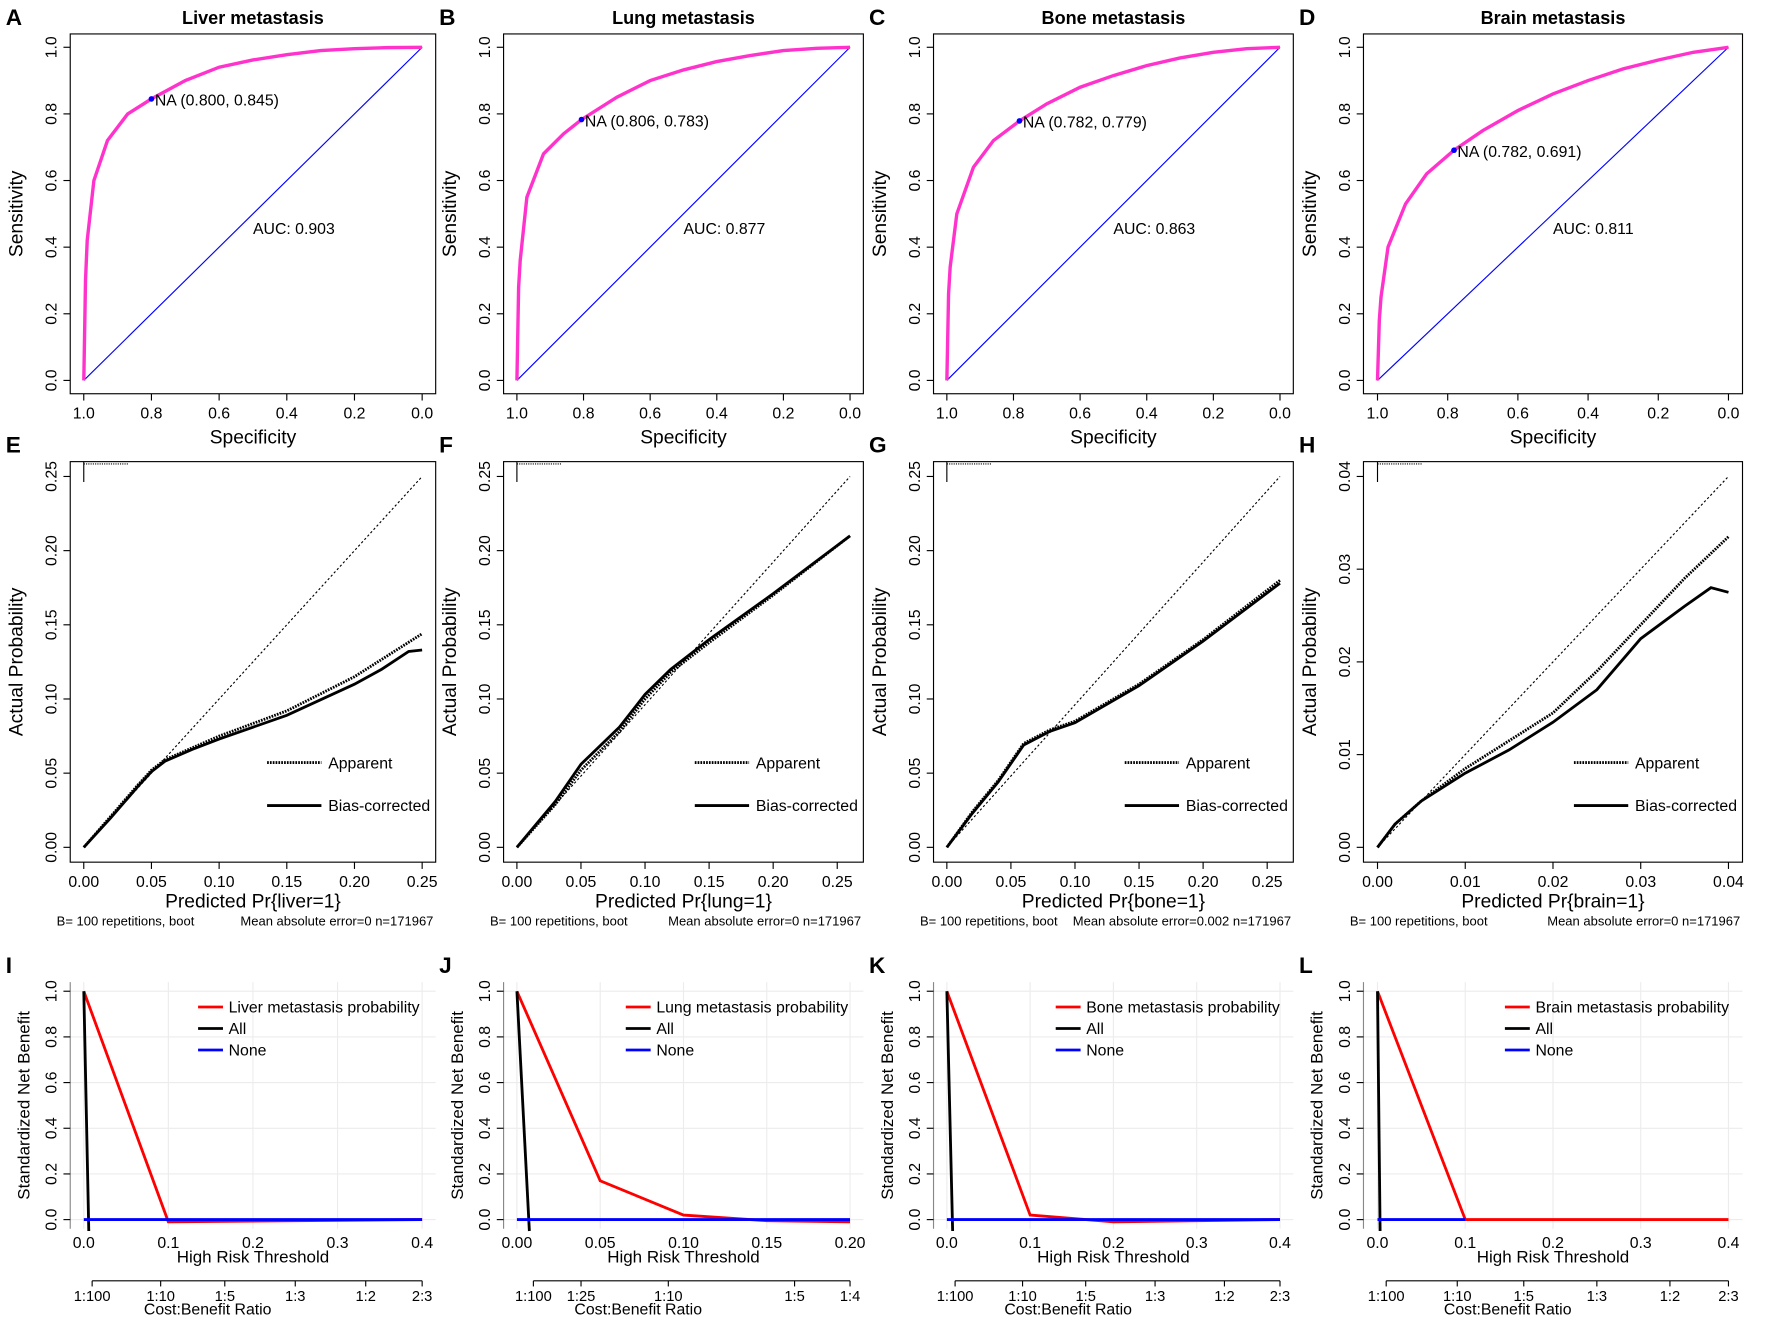  What do you see at coordinates (1105, 1051) in the screenshot?
I see `legend-label: None` at bounding box center [1105, 1051].